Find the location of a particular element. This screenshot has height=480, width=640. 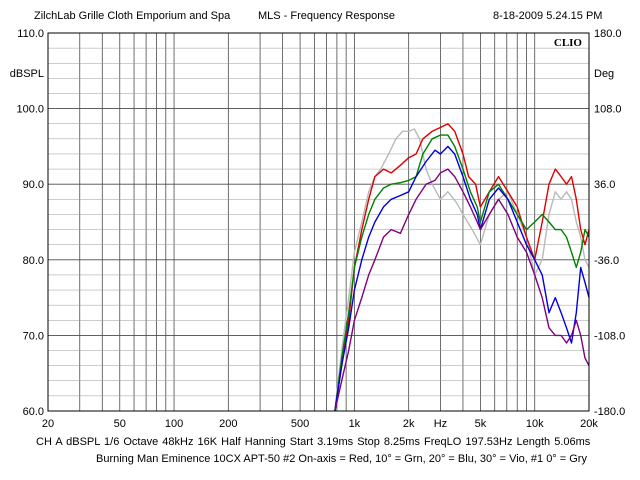

y2-tick-label: -180.0 is located at coordinates (609, 412).